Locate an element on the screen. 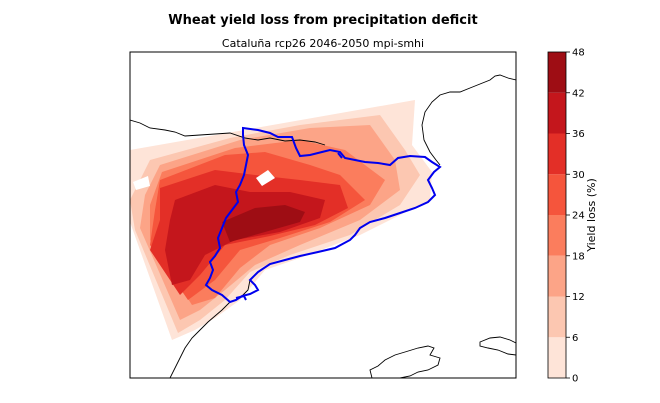  colorbar-tick-label: 30 is located at coordinates (578, 175).